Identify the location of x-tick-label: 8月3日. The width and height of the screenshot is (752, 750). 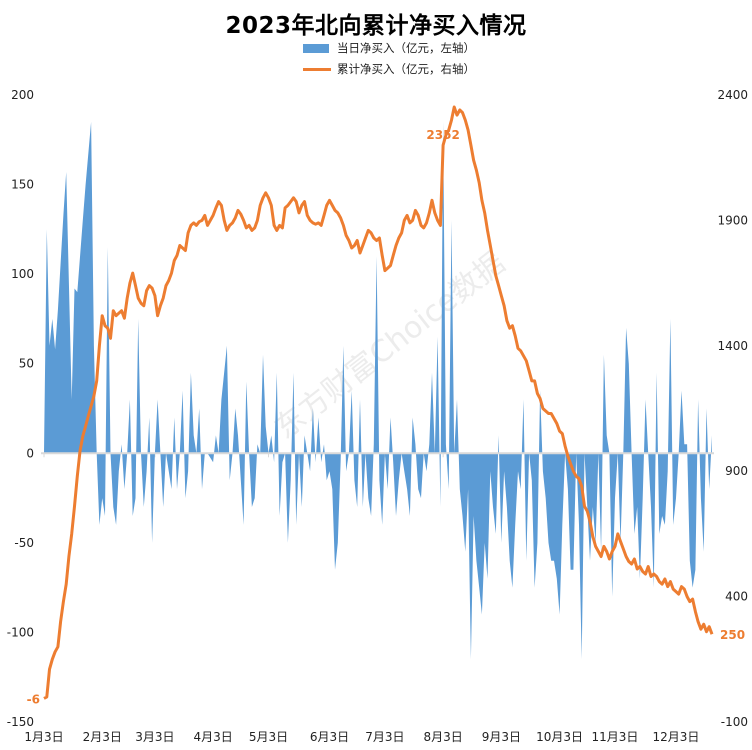
(442, 737).